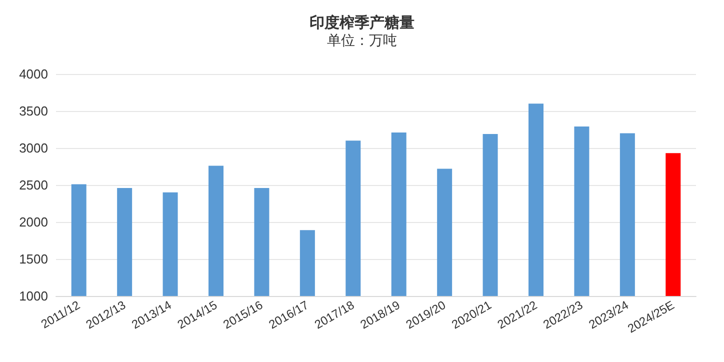 The image size is (724, 362). Describe the element at coordinates (362, 23) in the screenshot. I see `chart-title: 印度榨季产糖量` at that location.